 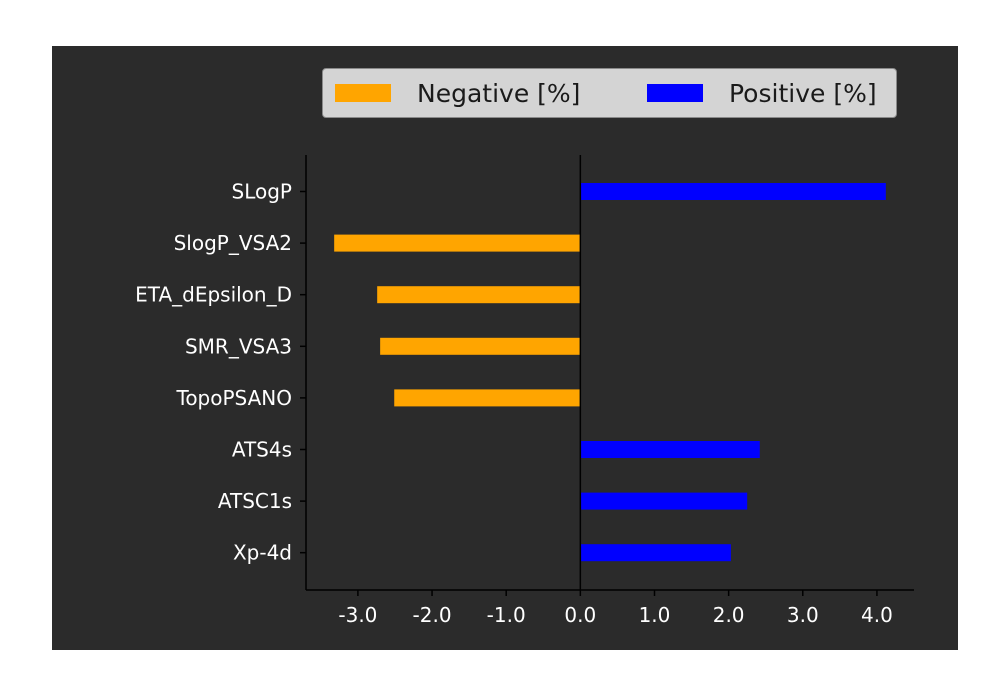 I want to click on x-tick-label: -2.0, so click(x=432, y=615).